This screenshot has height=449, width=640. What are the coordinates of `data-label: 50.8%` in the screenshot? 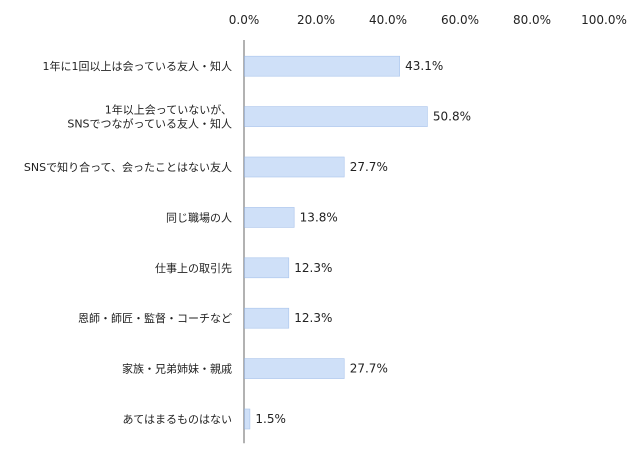 It's located at (452, 117).